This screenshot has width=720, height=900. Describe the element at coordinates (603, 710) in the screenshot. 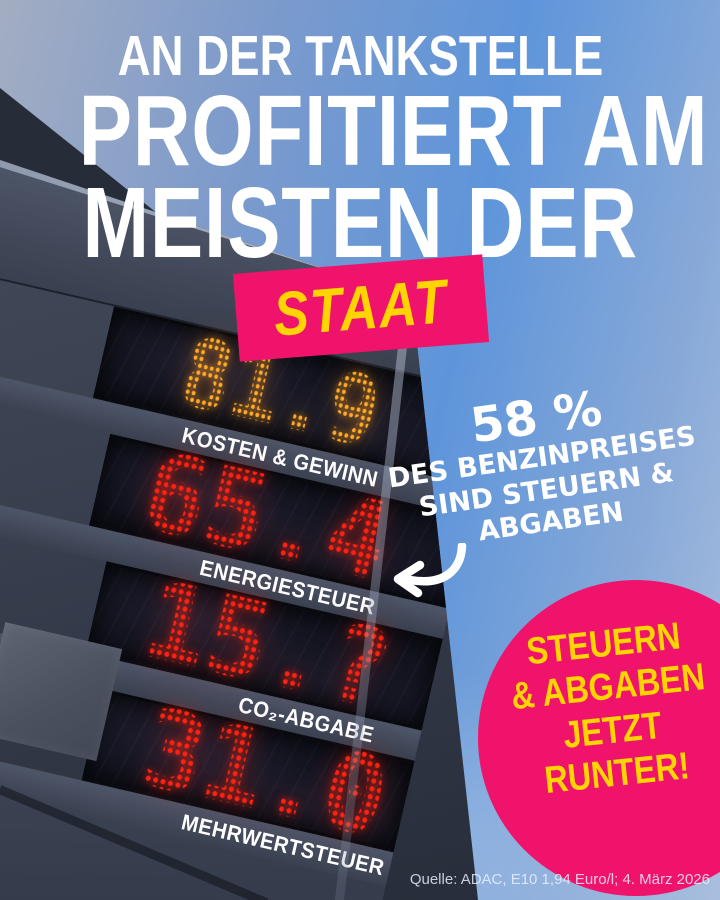

I see `circle-badge-text: STEUERN & ABGABEN JETZT RUNTER!` at that location.